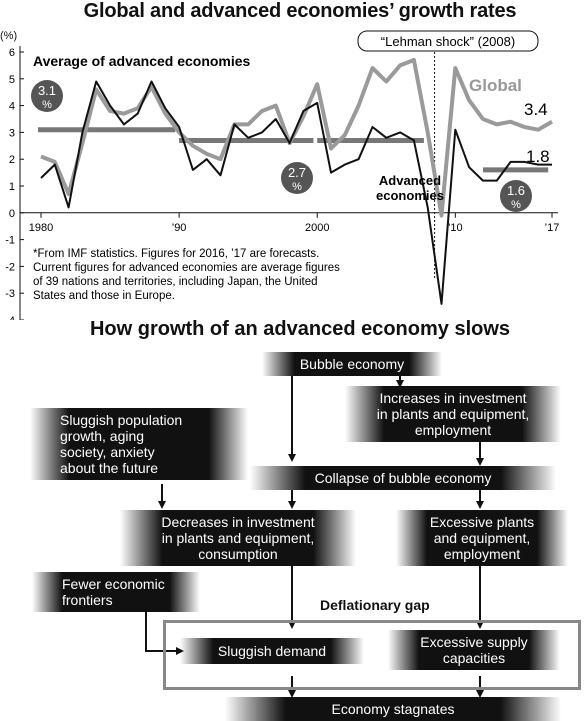  I want to click on section-title-growth-slows: How growth of an advanced economy slows, so click(300, 329).